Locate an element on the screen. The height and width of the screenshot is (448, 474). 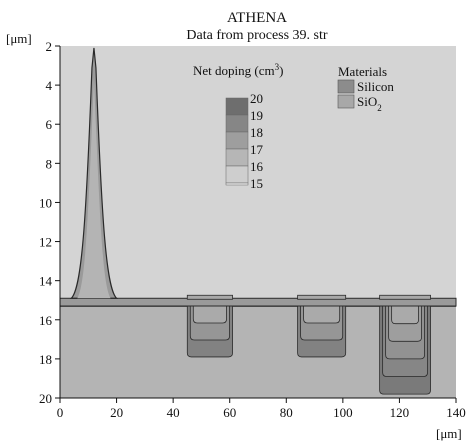
colorbar-title: Net doping (cm3) is located at coordinates (238, 70).